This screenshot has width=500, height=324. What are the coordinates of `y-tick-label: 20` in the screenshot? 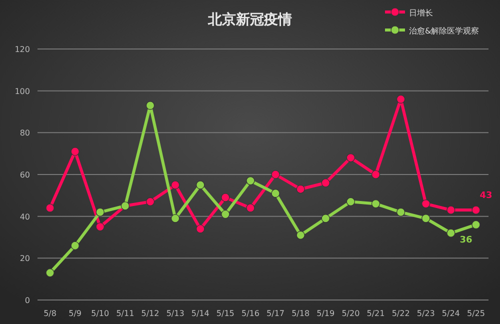 It's located at (25, 259).